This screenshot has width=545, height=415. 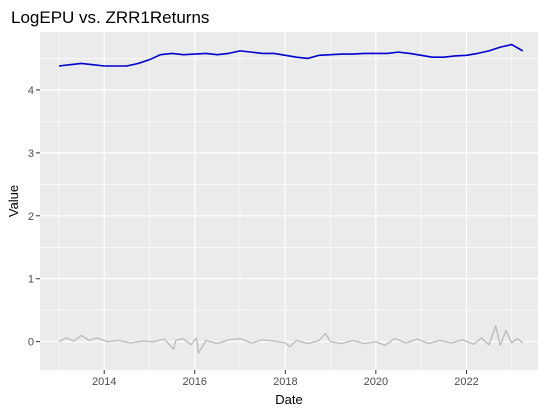 What do you see at coordinates (31, 91) in the screenshot?
I see `y-tick-label: 4` at bounding box center [31, 91].